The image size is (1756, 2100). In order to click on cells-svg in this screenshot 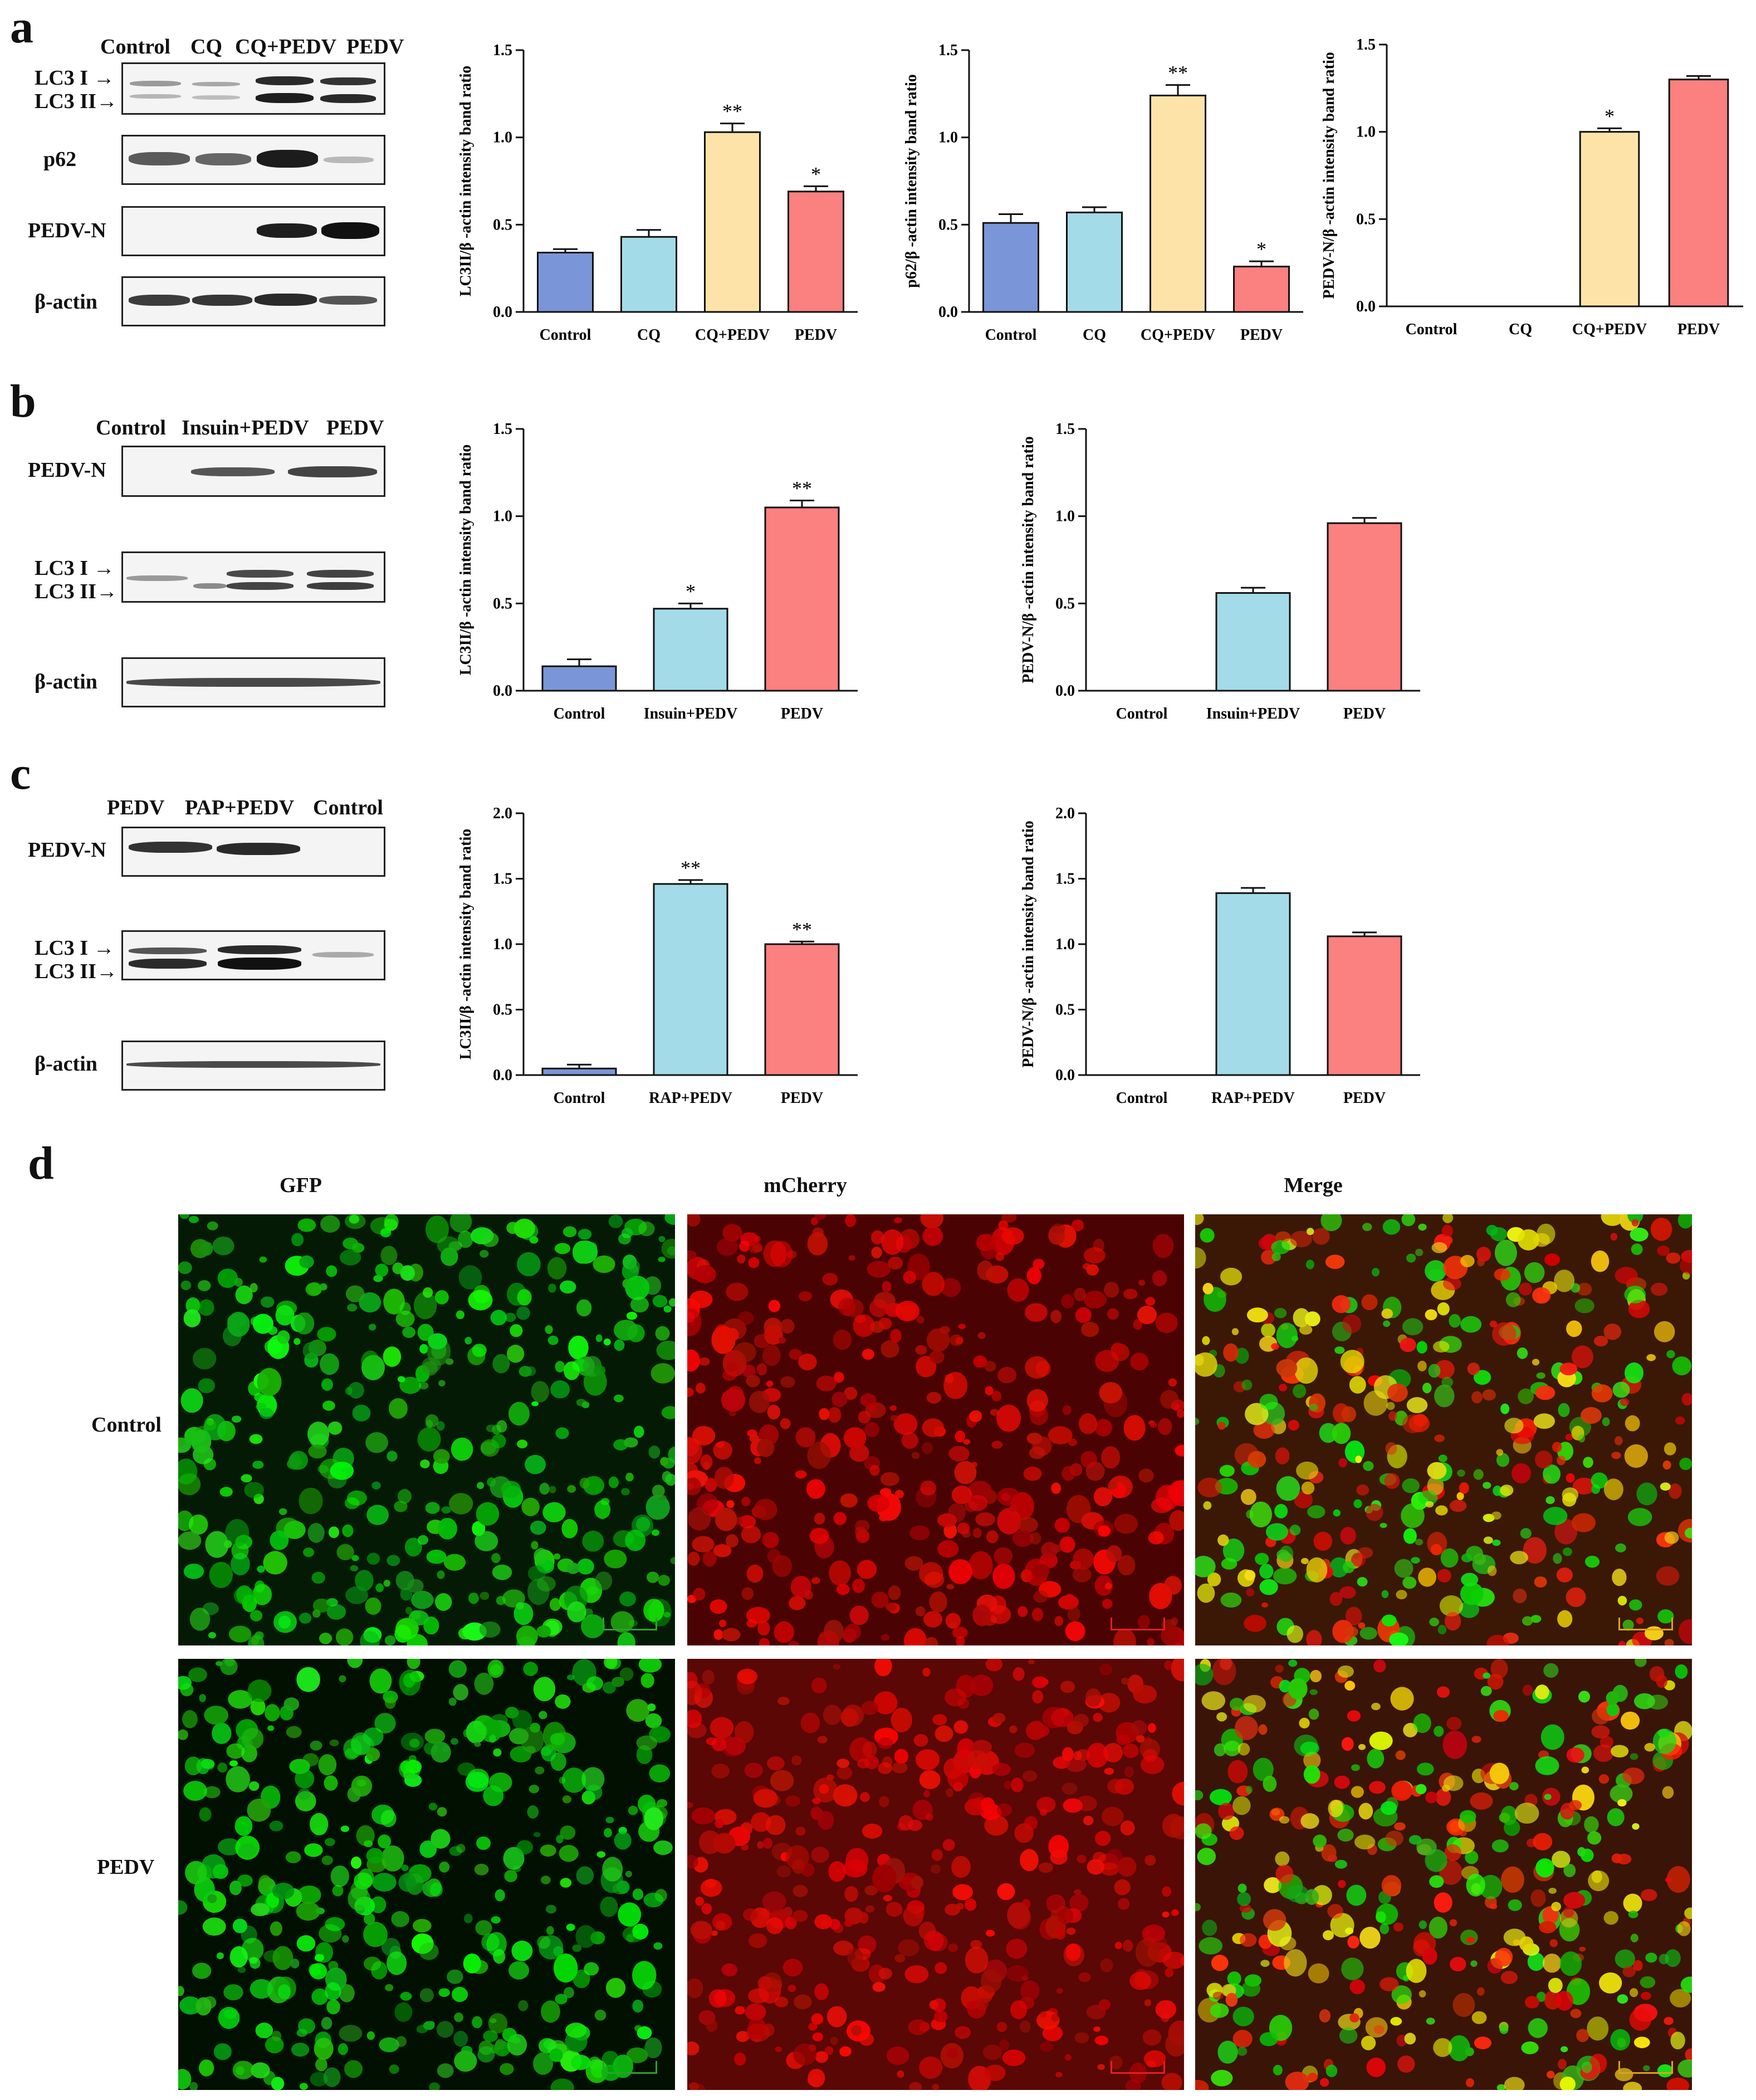, I will do `click(425, 1874)`.